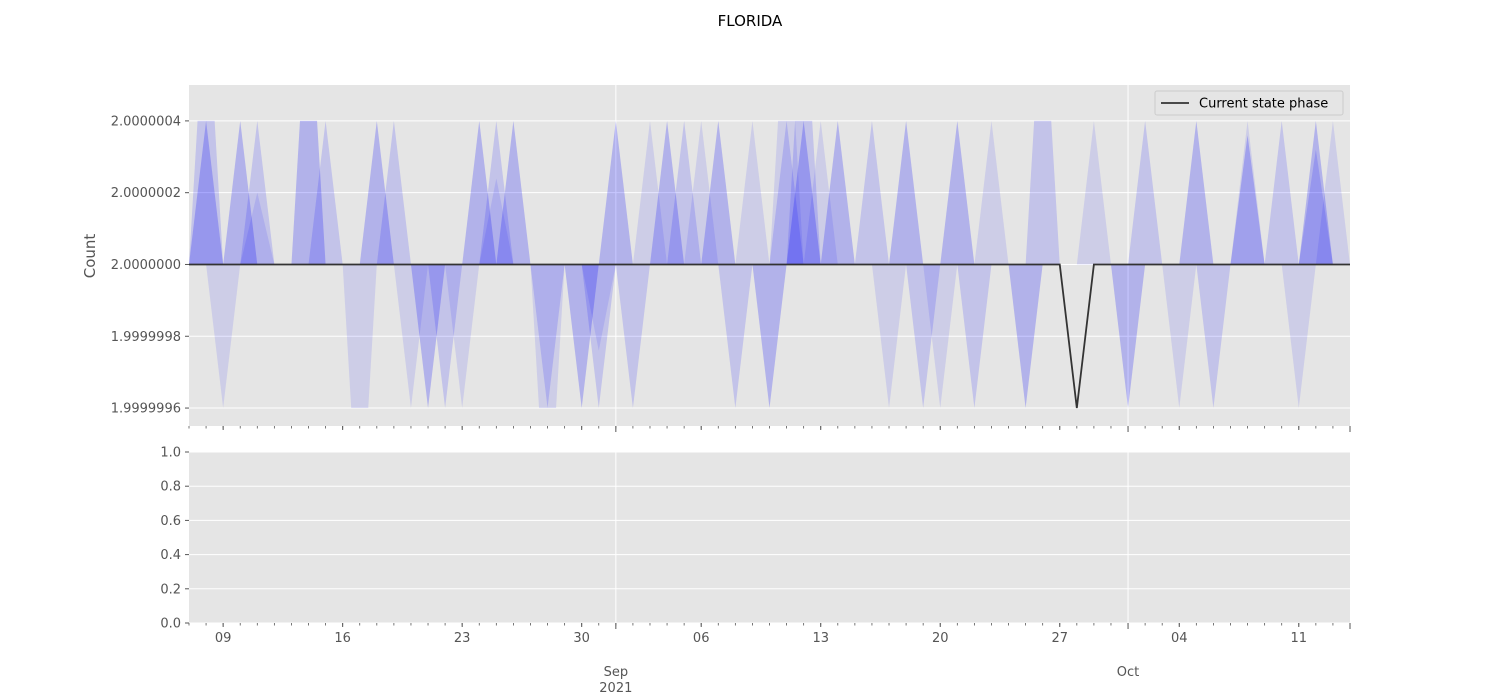 This screenshot has width=1500, height=700. I want to click on top-x-tick-marks, so click(769, 429).